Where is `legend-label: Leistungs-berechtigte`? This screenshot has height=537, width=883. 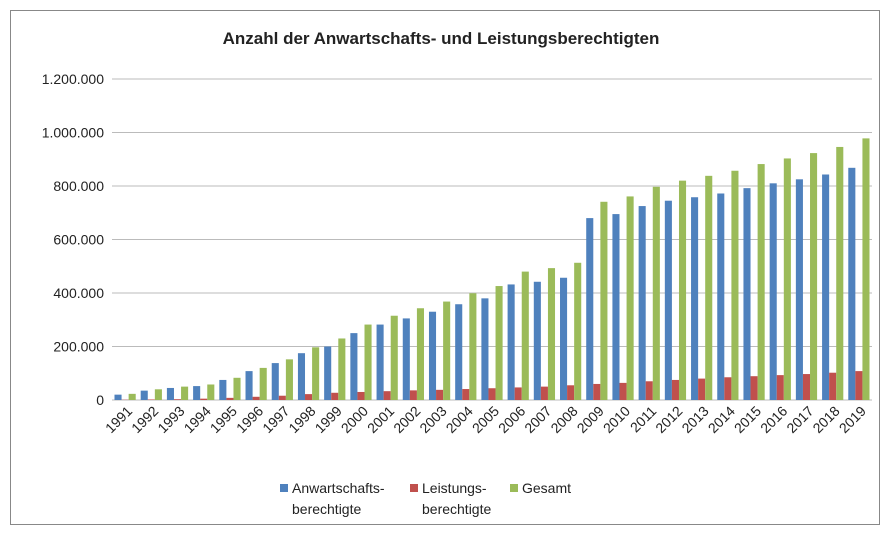 legend-label: Leistungs-berechtigte is located at coordinates (467, 499).